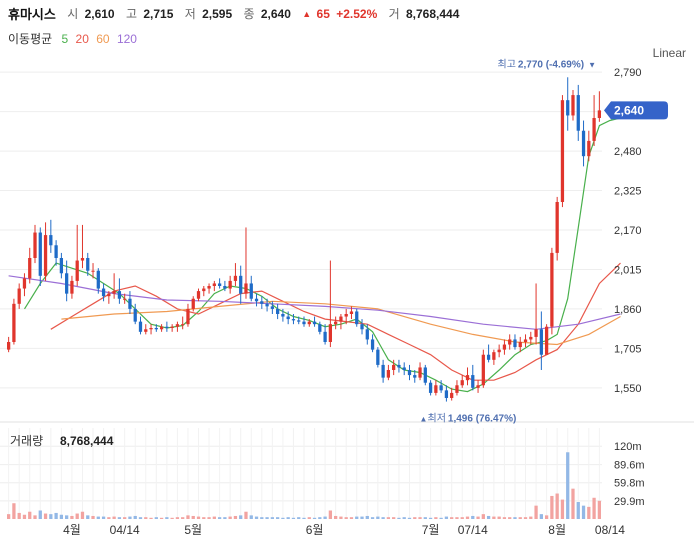 This screenshot has height=549, width=694. I want to click on scale-mode-toggle: Linear, so click(669, 53).